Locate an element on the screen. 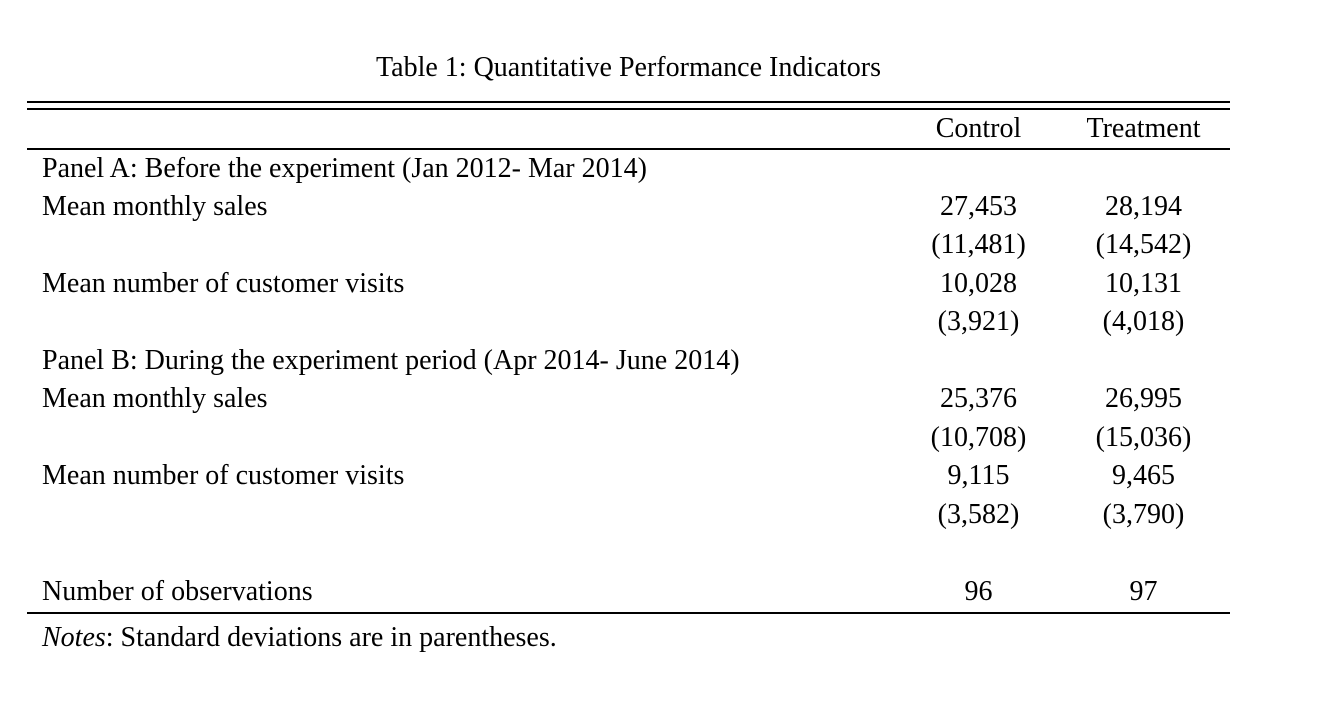 The image size is (1318, 710). notes-label: Notes is located at coordinates (74, 637).